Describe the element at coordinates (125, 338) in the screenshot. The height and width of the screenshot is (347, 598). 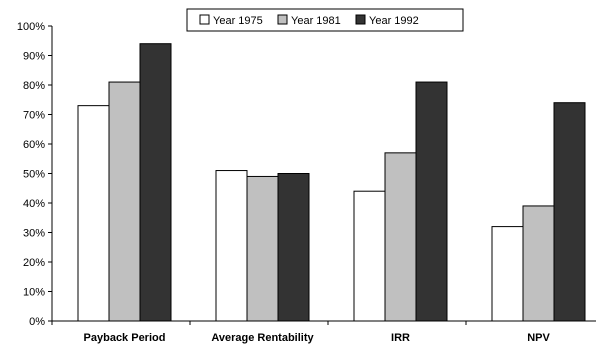
I see `x-category-label: Payback Period` at that location.